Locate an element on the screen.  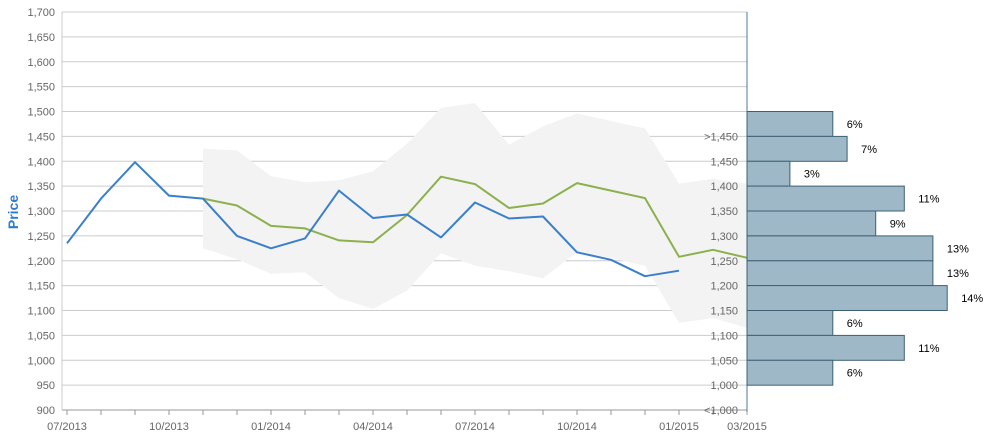
y-tick-label: 1,400 is located at coordinates (41, 162).